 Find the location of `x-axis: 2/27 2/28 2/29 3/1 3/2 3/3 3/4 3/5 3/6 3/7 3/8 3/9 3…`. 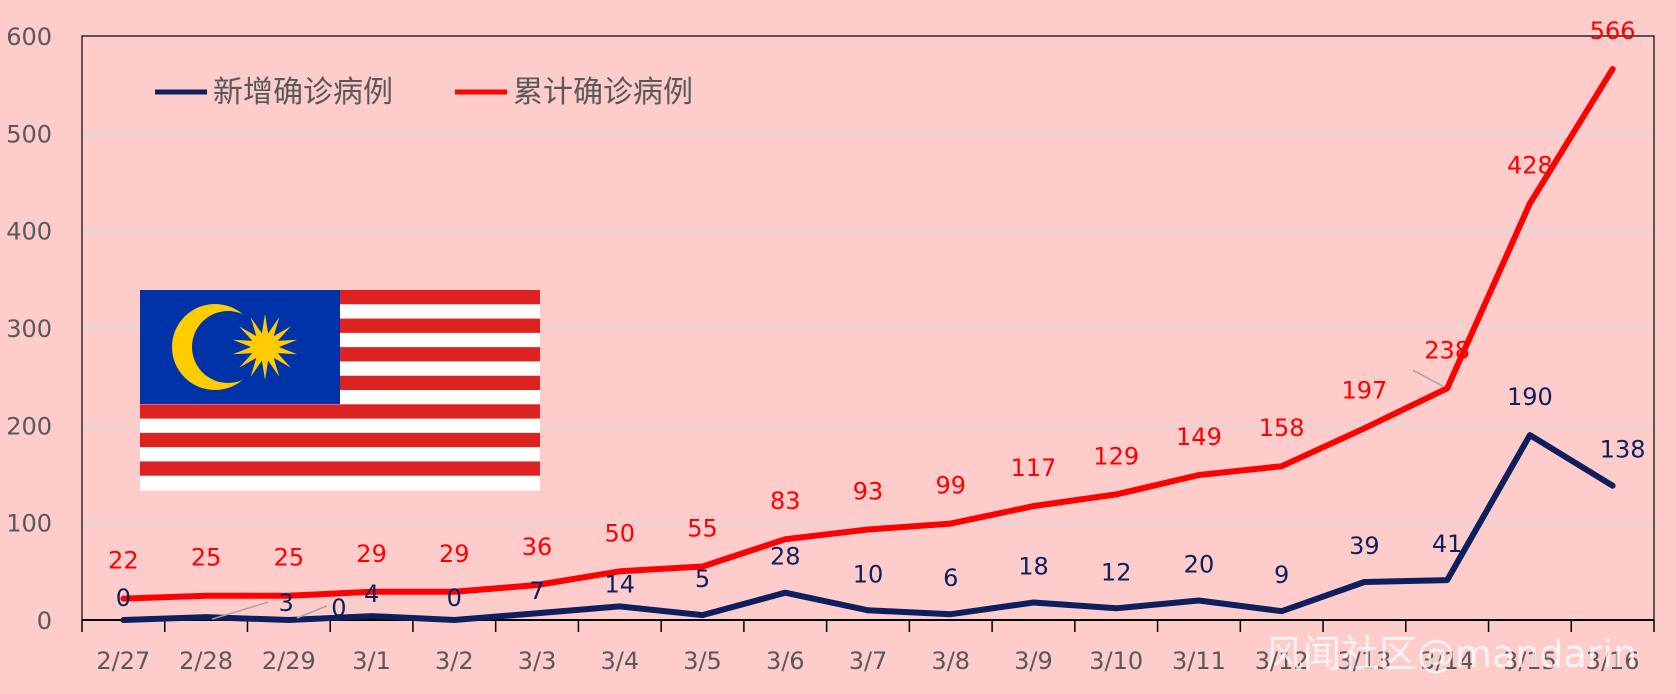

x-axis: 2/27 2/28 2/29 3/1 3/2 3/3 3/4 3/5 3/6 3/7 3/8 3/9 3… is located at coordinates (868, 647).